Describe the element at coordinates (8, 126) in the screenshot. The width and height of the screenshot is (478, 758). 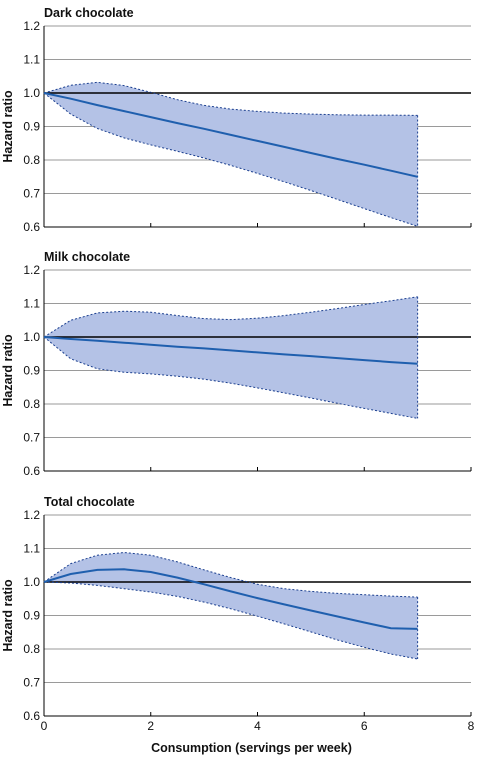
I see `y-axis-title-dark: Hazard ratio` at that location.